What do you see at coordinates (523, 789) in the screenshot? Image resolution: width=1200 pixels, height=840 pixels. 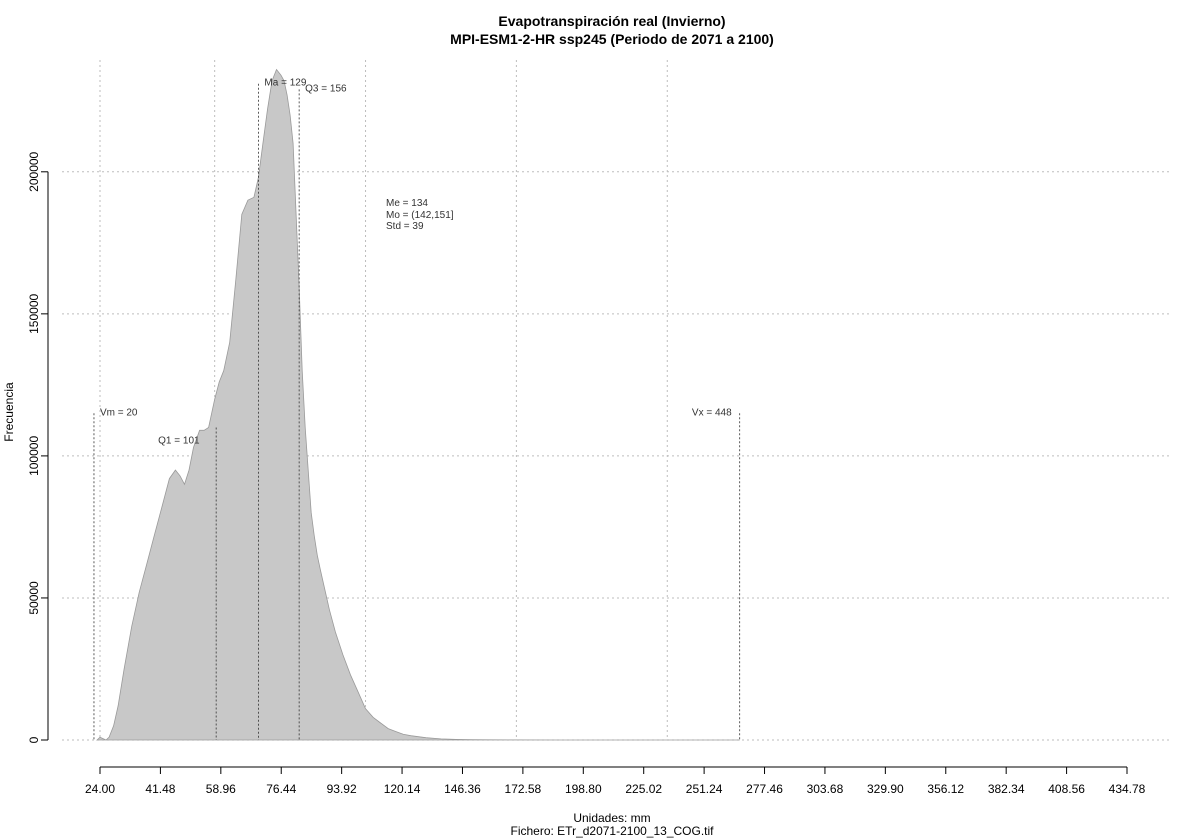 I see `x-tick-label-7: 172.58` at bounding box center [523, 789].